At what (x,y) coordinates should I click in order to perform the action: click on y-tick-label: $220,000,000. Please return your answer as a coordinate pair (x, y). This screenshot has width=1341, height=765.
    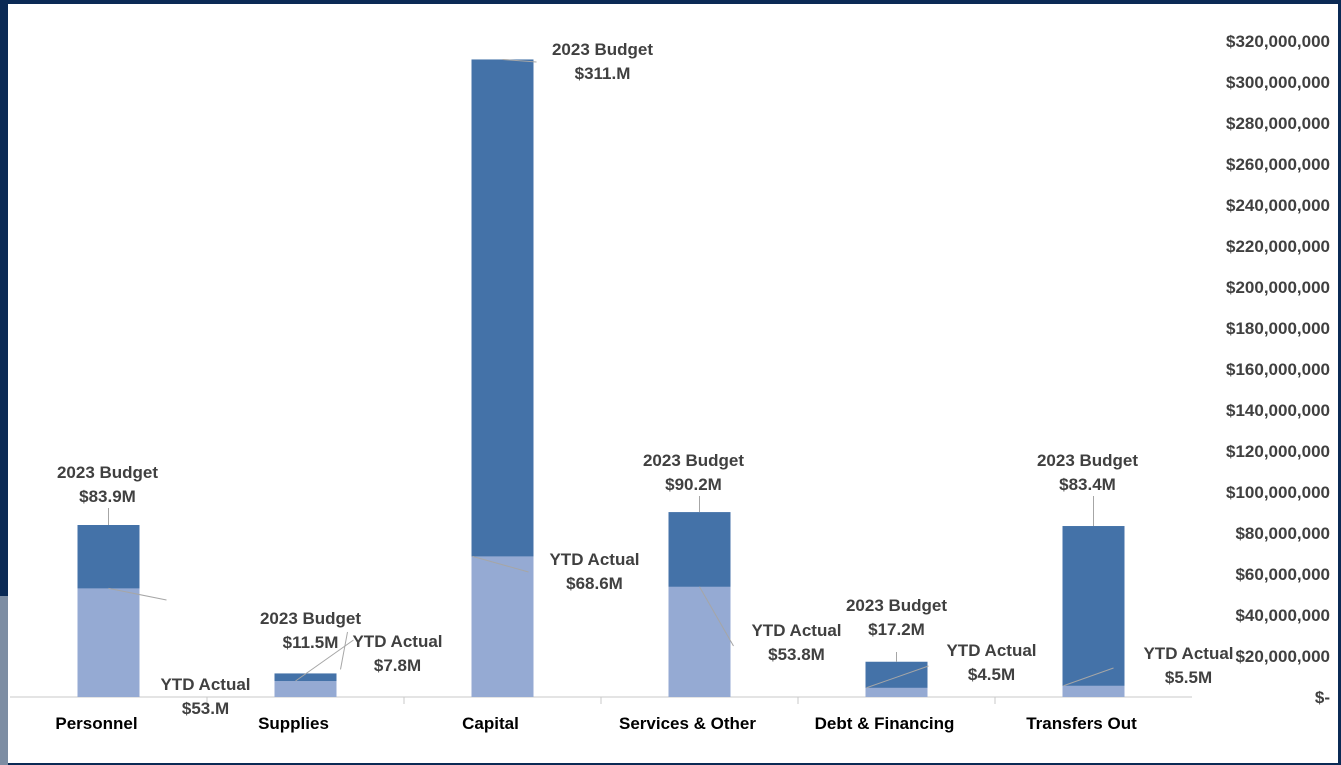
    Looking at the image, I should click on (1278, 246).